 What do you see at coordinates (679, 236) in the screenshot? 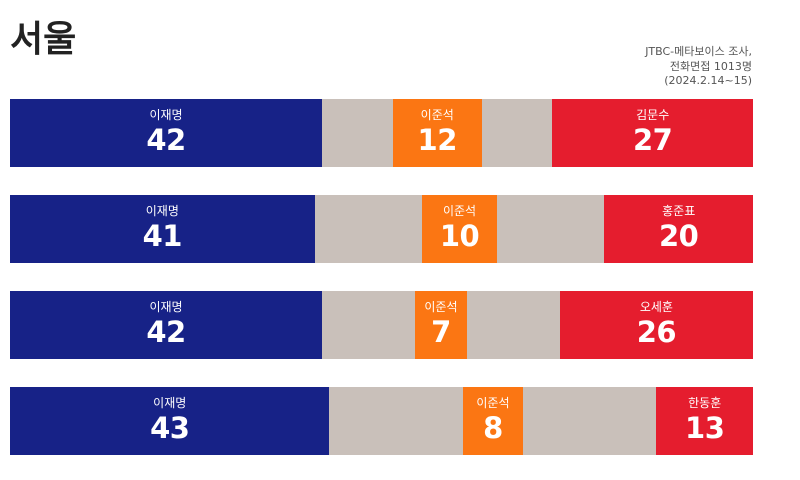
I see `candidate-value: 20` at bounding box center [679, 236].